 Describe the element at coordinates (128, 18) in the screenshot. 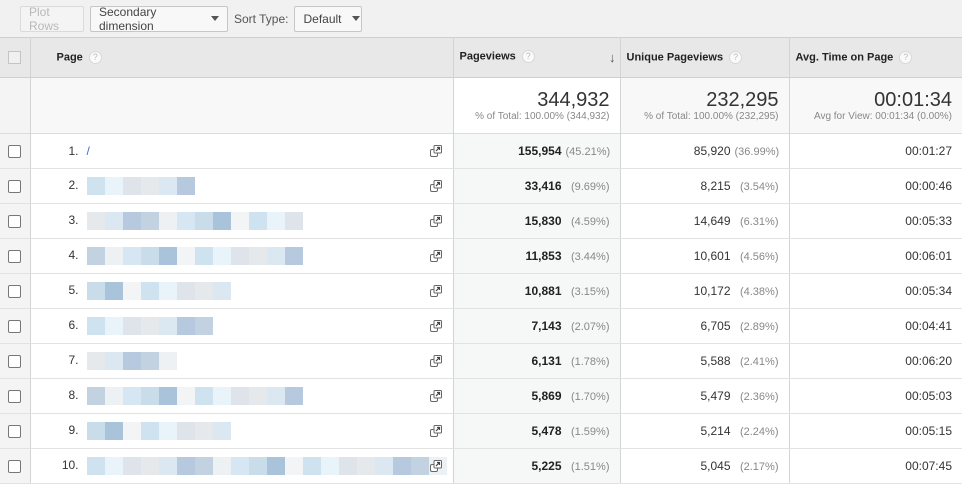

I see `secondary-dimension-label: Secondary dimension` at that location.